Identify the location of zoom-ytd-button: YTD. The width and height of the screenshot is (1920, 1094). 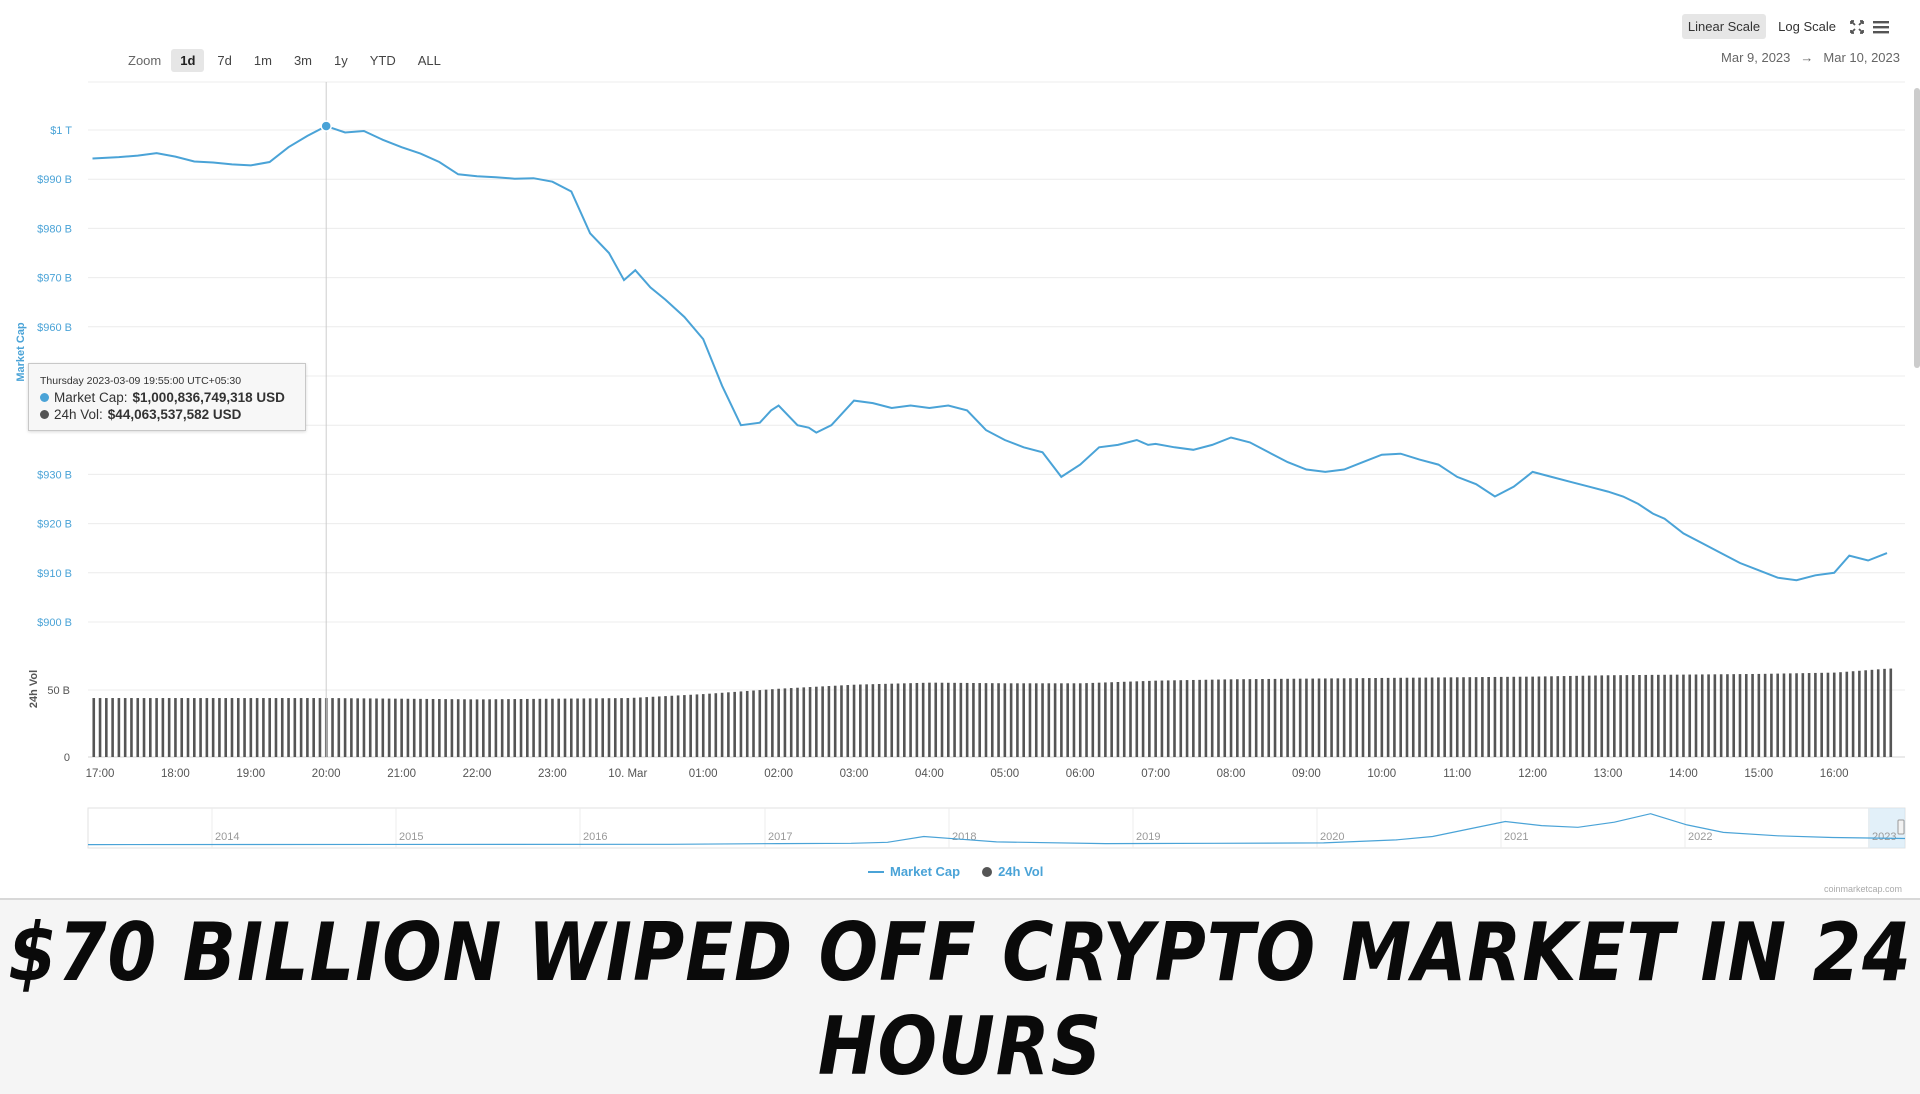
(382, 60).